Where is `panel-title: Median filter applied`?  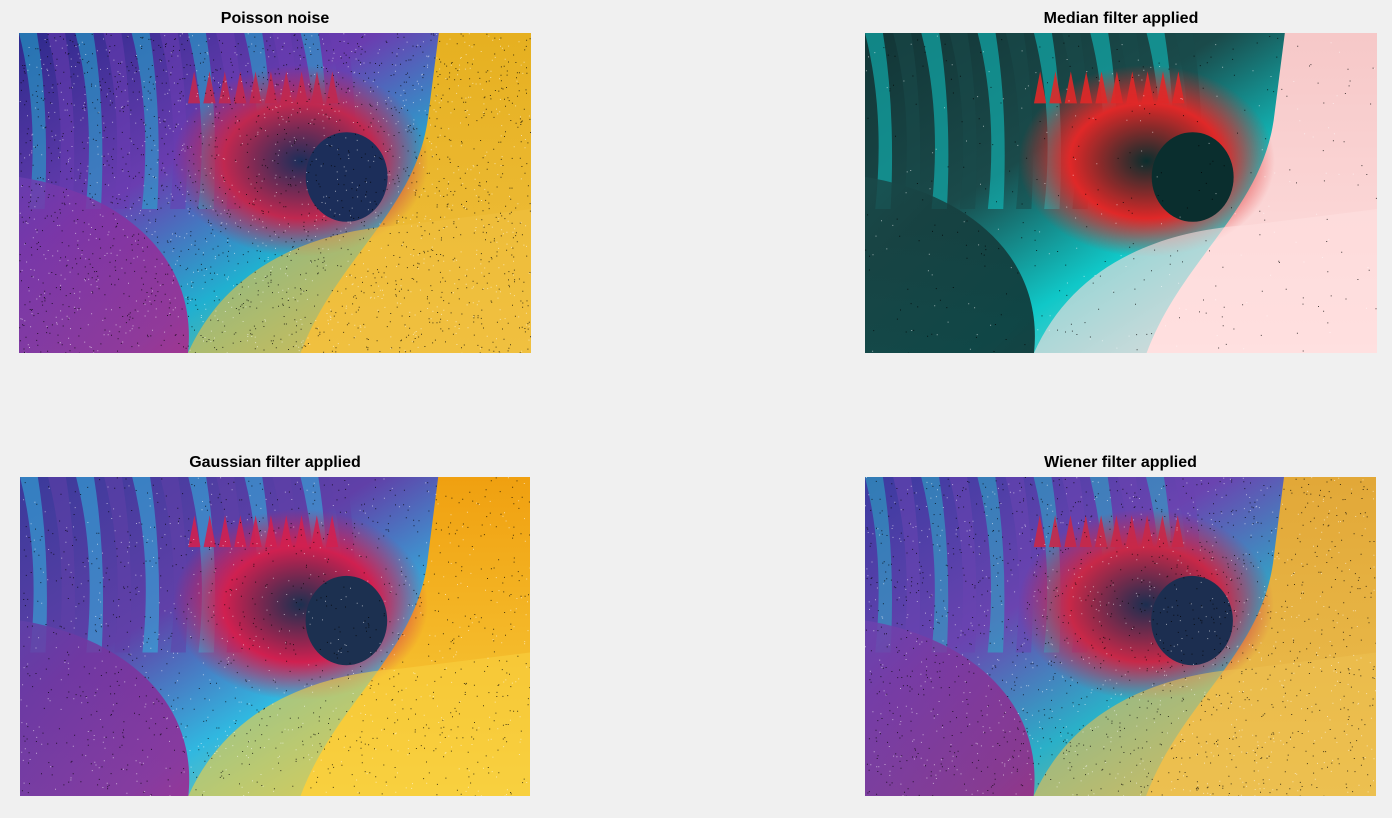
panel-title: Median filter applied is located at coordinates (1121, 18).